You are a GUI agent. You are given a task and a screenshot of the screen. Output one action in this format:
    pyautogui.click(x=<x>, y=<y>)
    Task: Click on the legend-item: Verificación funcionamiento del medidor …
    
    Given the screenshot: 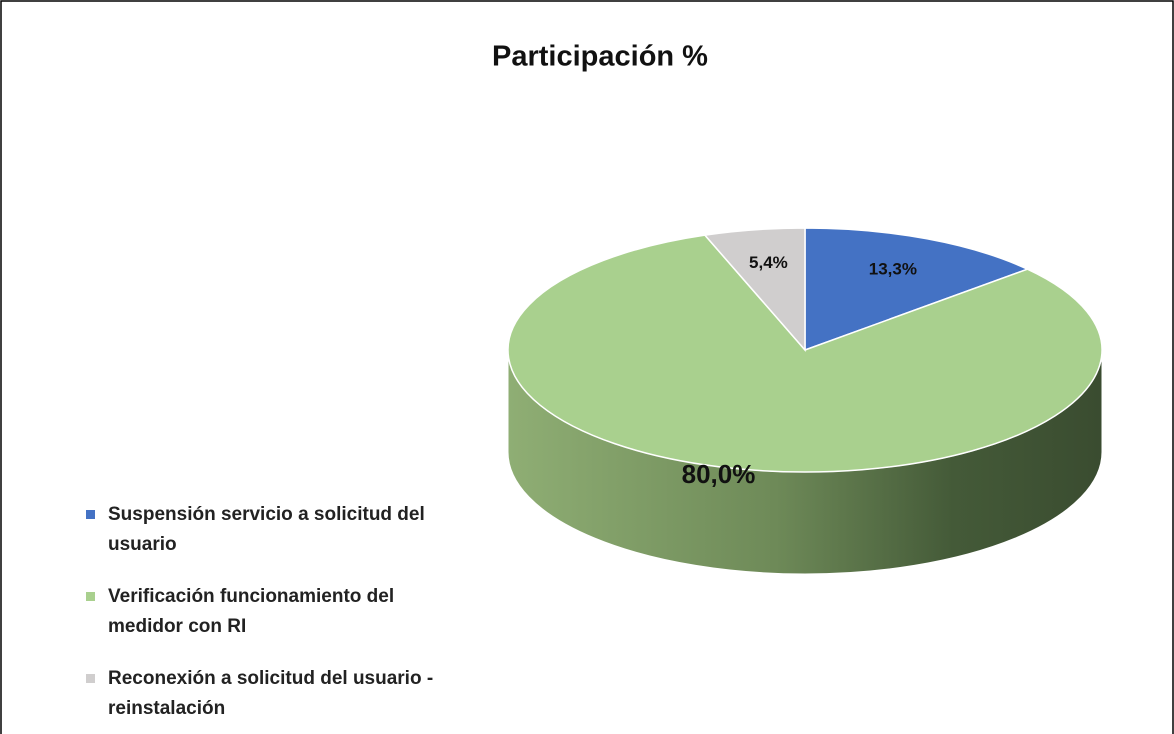 What is the action you would take?
    pyautogui.click(x=276, y=612)
    